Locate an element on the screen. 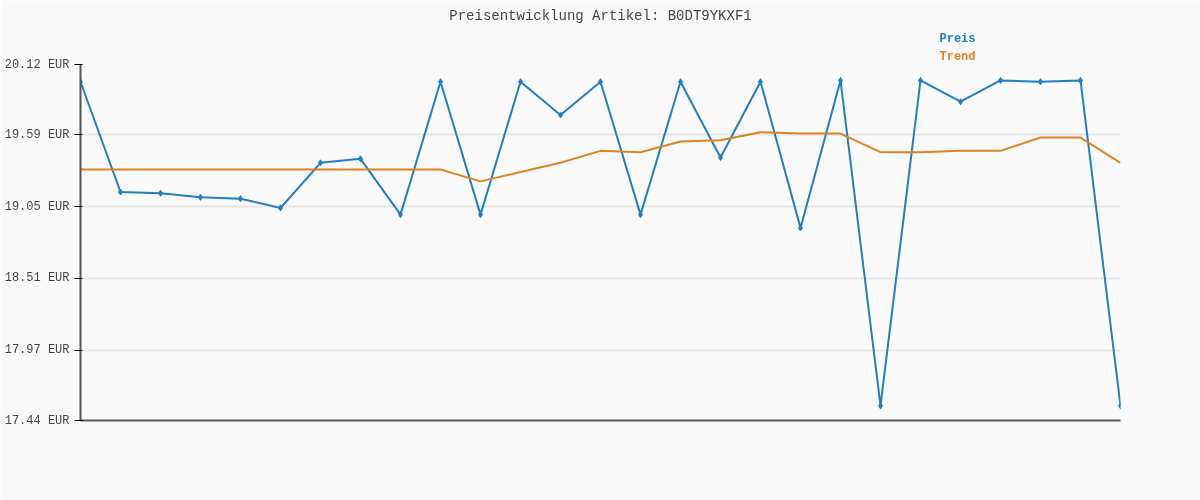 Image resolution: width=1200 pixels, height=500 pixels. y-tick-label: 17.44 EUR is located at coordinates (37, 420).